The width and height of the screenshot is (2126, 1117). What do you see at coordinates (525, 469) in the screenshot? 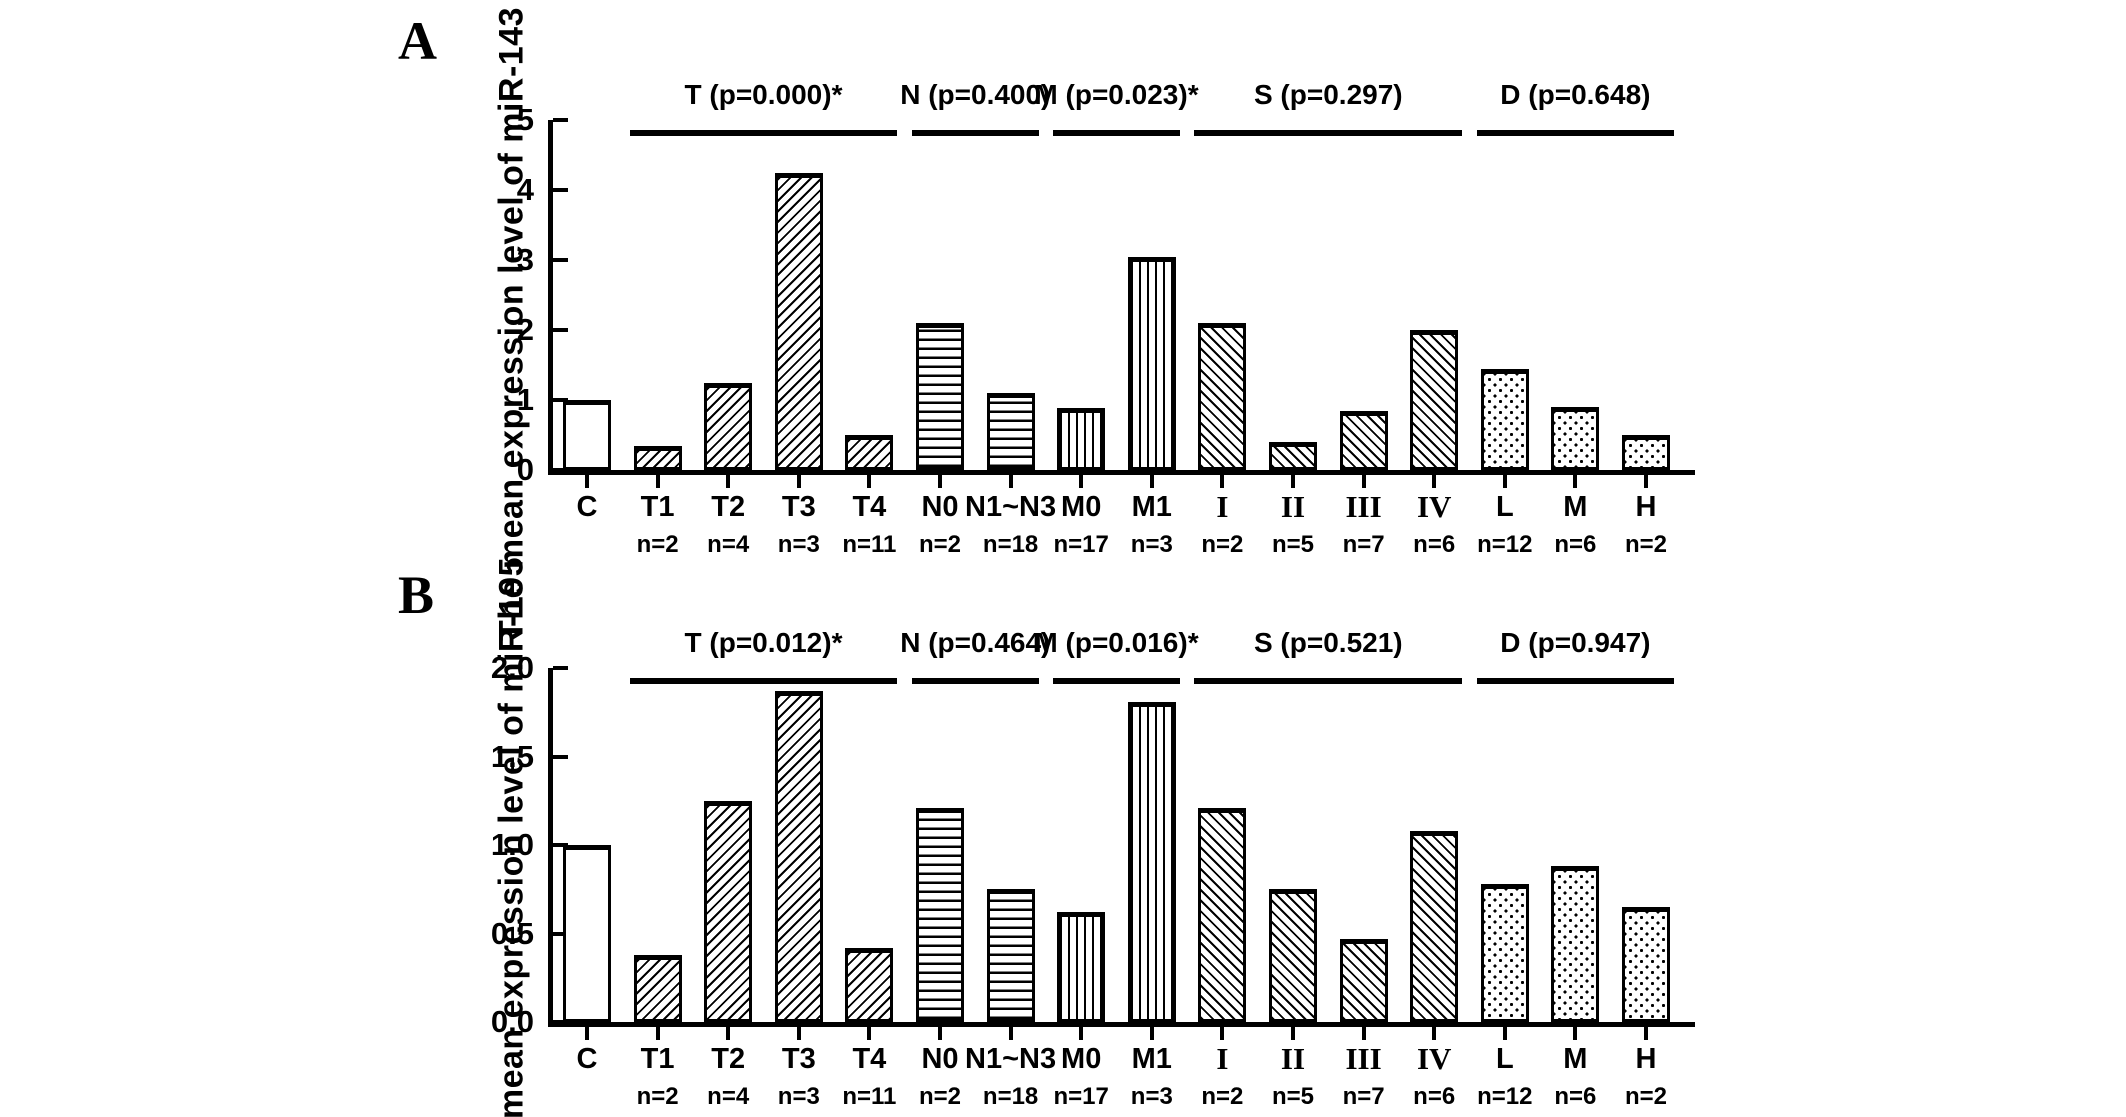
I see `y-tick-label: 0` at bounding box center [525, 469].